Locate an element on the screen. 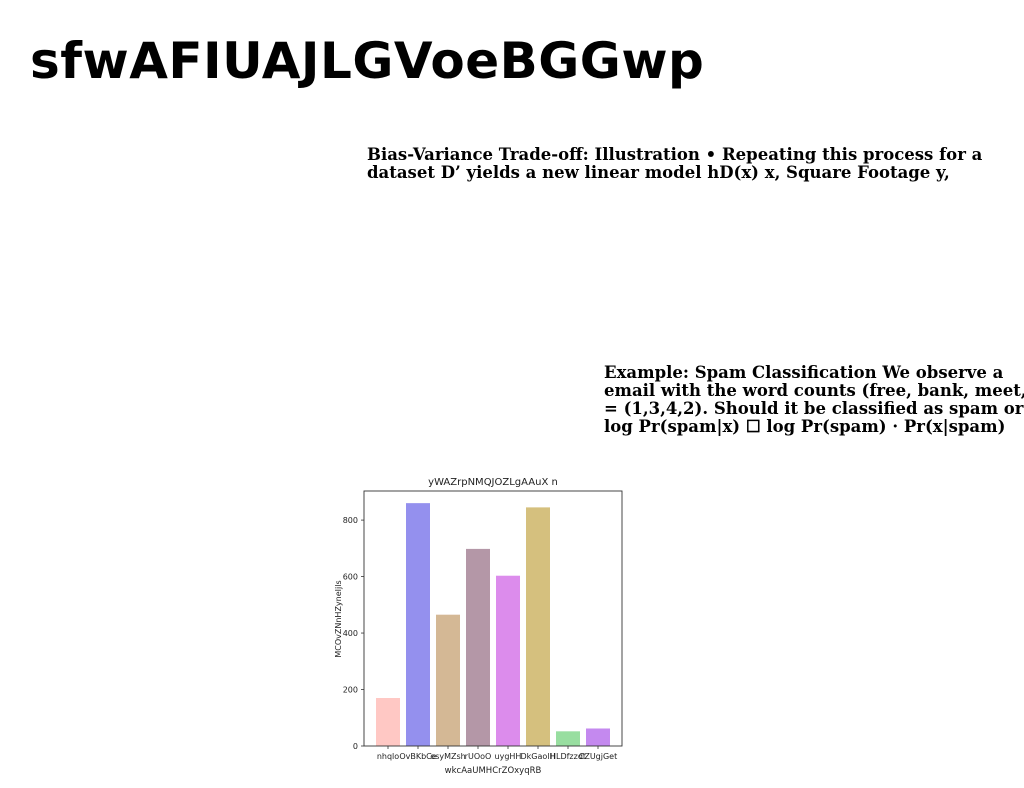 This screenshot has width=1024, height=788. bar-esymzsh is located at coordinates (448, 680).